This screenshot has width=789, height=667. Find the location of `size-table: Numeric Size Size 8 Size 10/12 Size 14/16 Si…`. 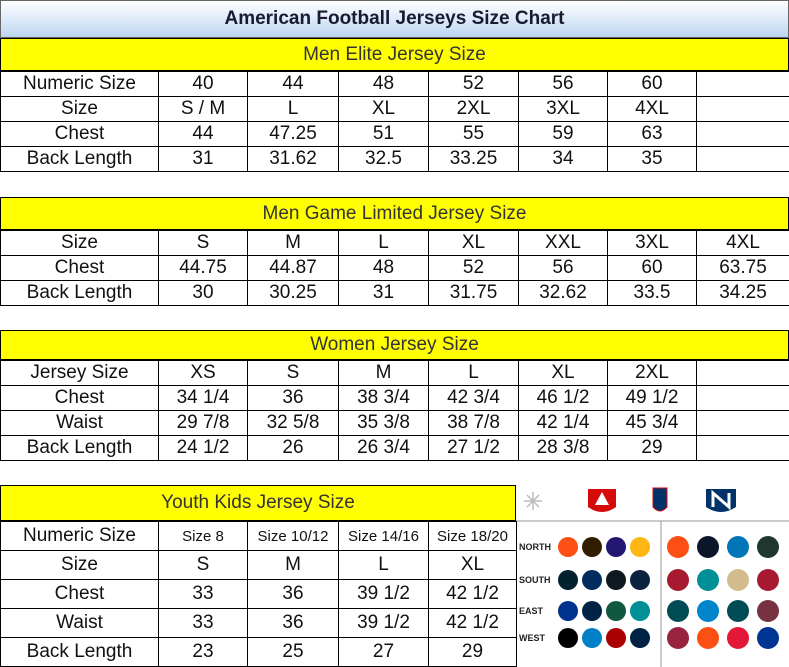

size-table: Numeric Size Size 8 Size 10/12 Size 14/16 Si… is located at coordinates (258, 594).